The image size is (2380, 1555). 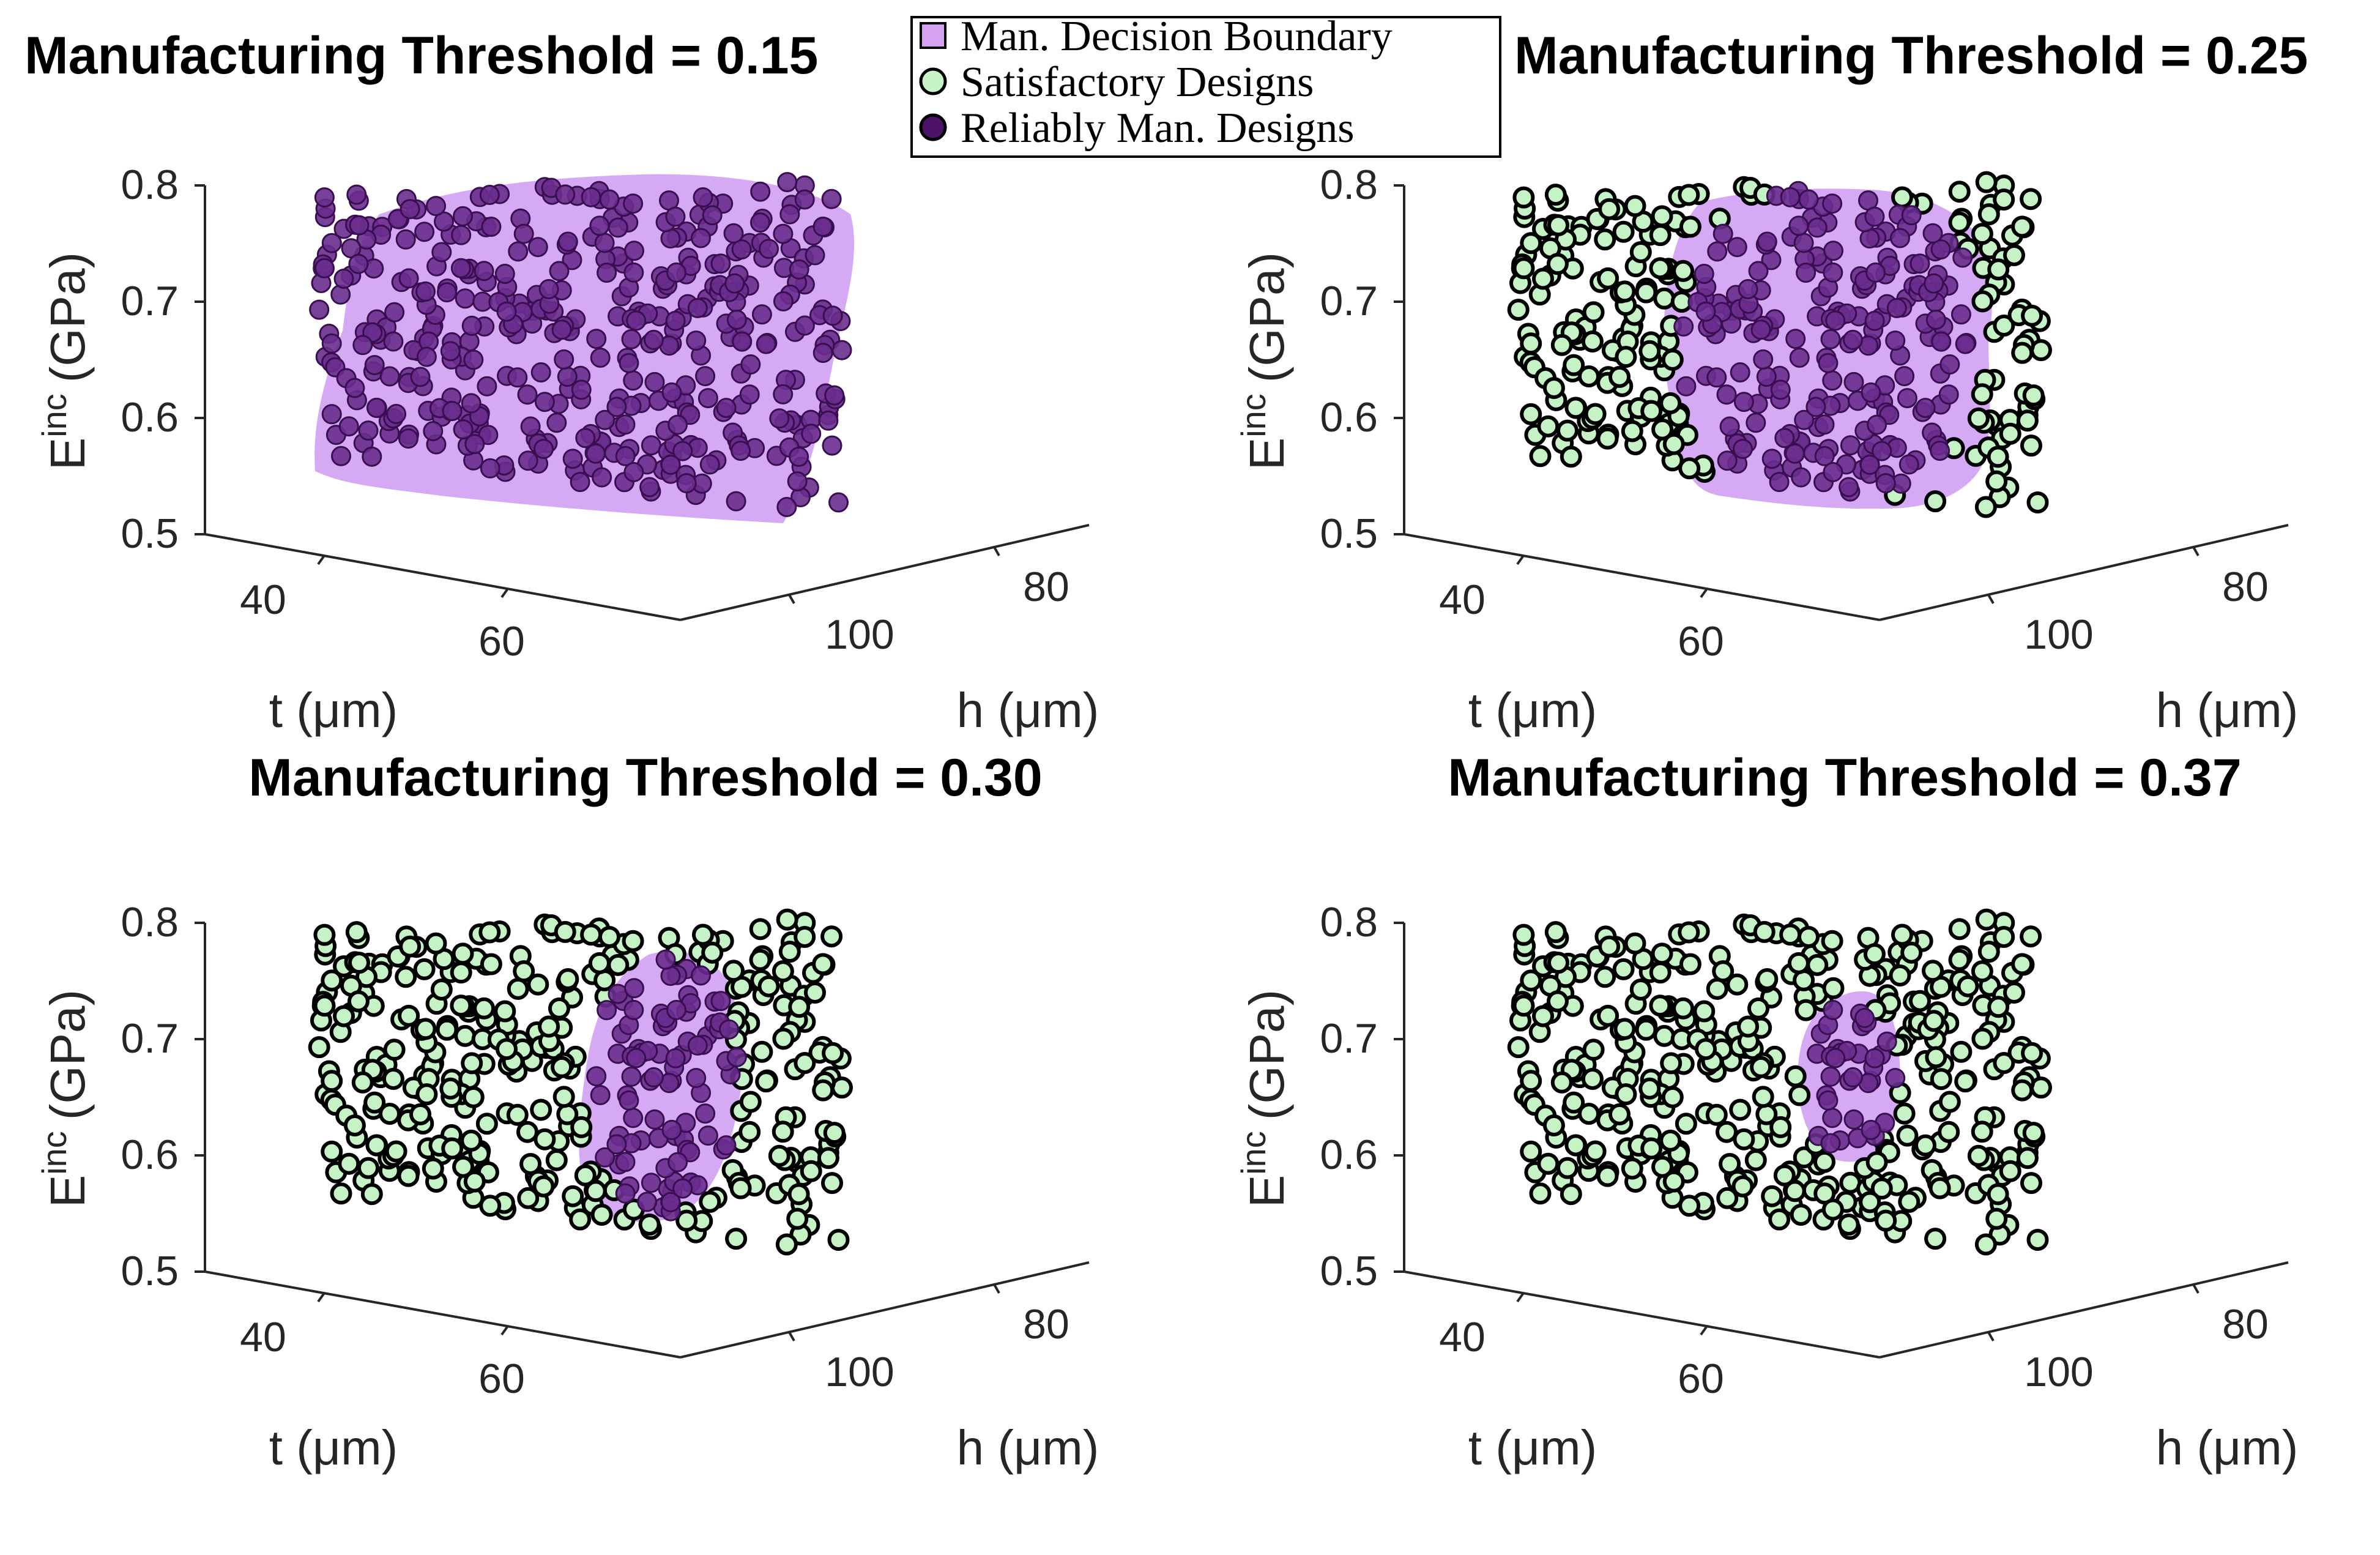 What do you see at coordinates (443, 577) in the screenshot?
I see `x-axis-line` at bounding box center [443, 577].